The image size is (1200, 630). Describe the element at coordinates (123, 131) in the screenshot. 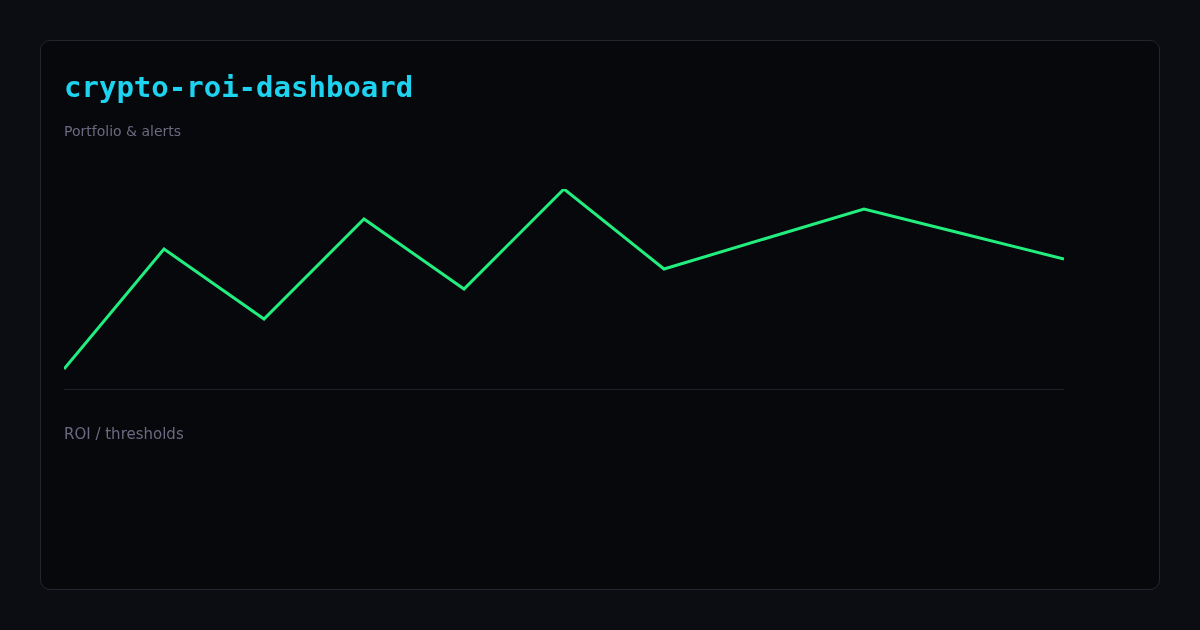

I see `chart-subtitle: Portfolio & alerts` at that location.